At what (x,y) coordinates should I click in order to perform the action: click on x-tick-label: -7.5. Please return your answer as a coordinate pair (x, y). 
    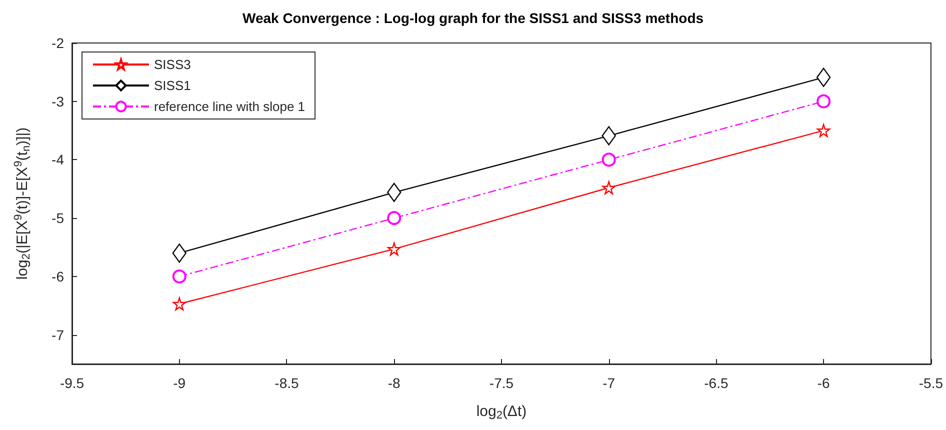
    Looking at the image, I should click on (501, 383).